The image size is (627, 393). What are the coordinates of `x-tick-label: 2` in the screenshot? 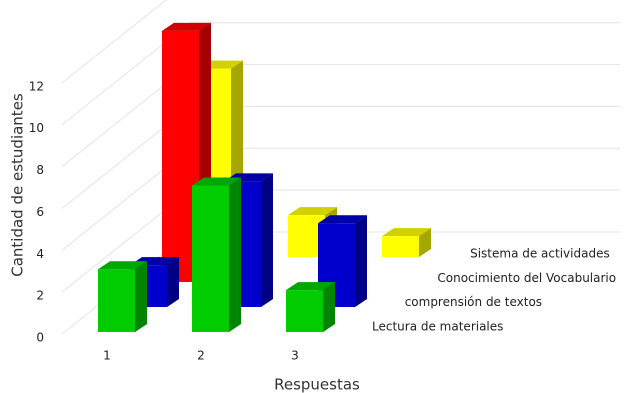 It's located at (201, 356).